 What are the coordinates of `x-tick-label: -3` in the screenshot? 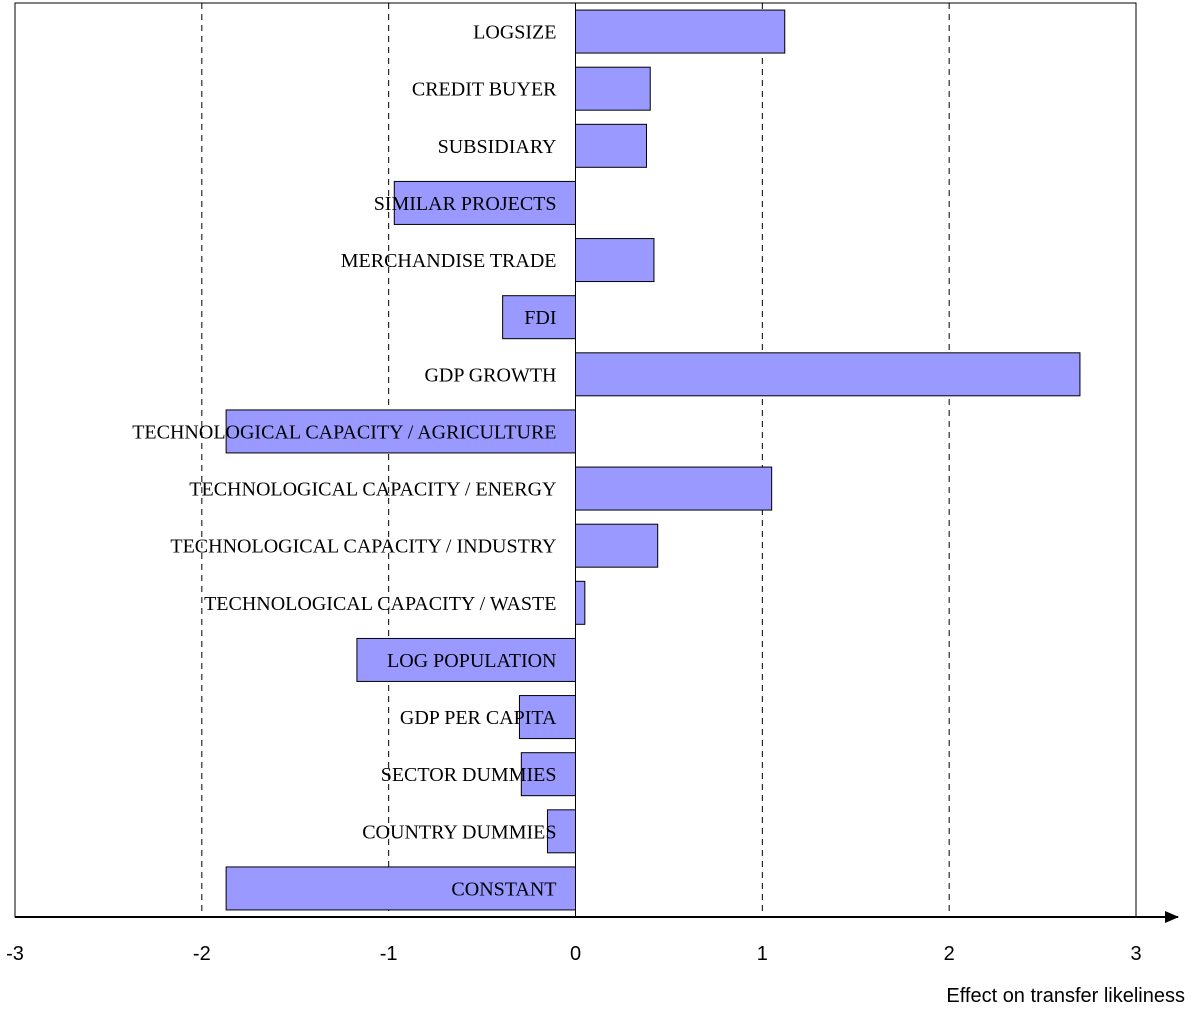 It's located at (15, 954).